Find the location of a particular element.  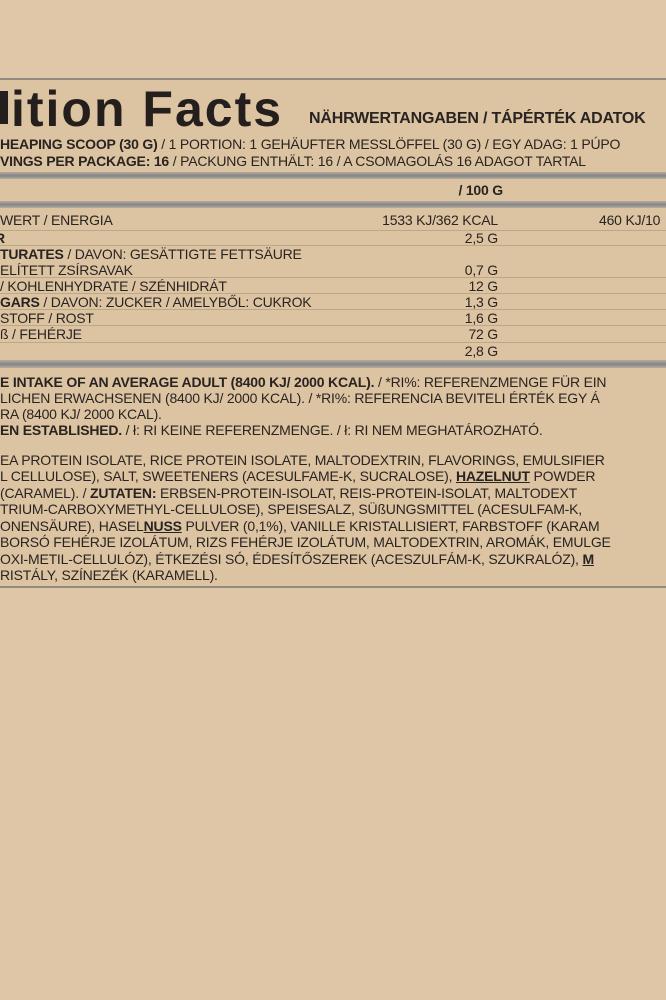

serving-size-bold: HEAPING SCOOP (30 G) is located at coordinates (79, 144).